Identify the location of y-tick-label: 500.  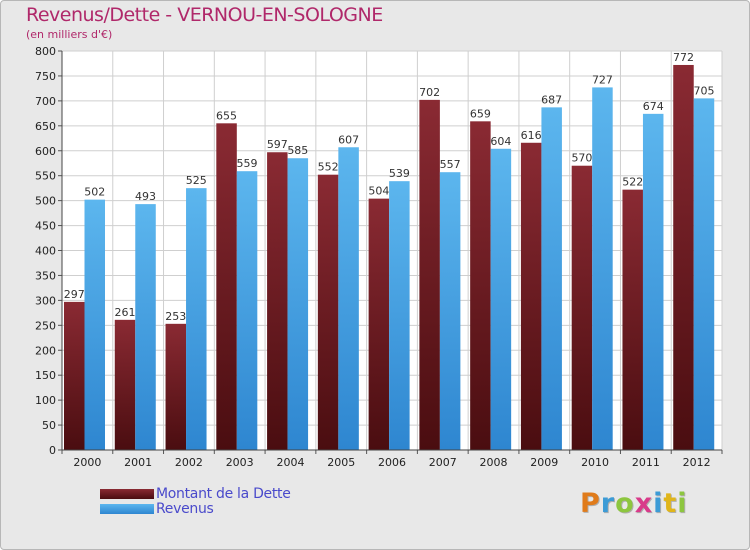
(45, 201).